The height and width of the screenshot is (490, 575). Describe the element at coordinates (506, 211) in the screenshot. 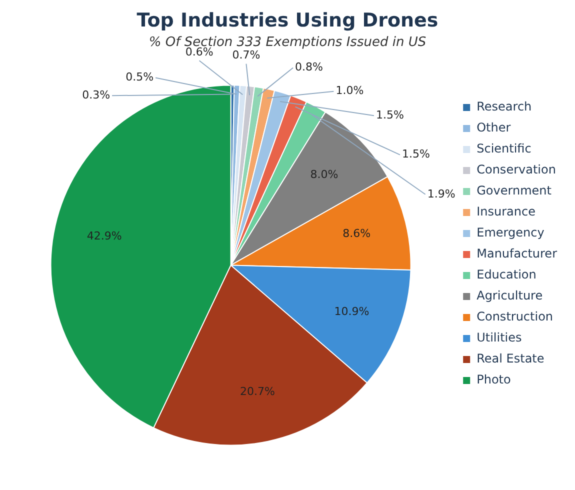

I see `legend-label: Insurance` at that location.